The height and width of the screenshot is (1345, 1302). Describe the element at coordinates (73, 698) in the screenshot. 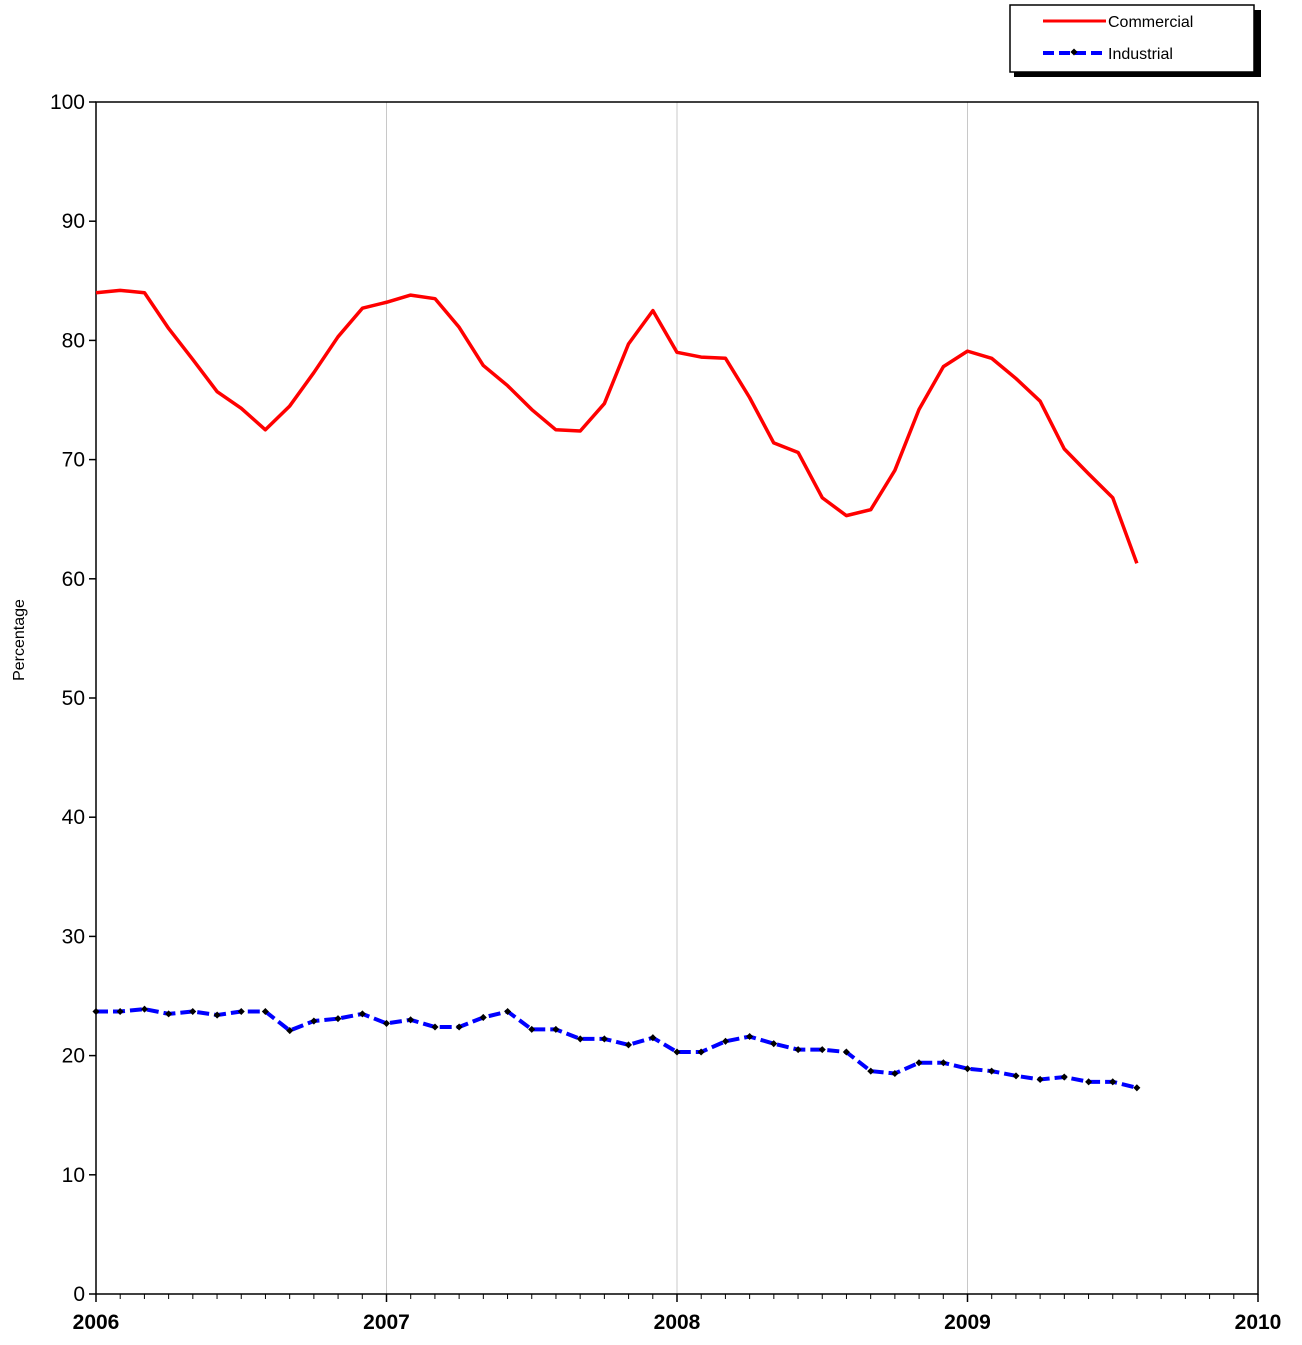

I see `y-tick-label: 50` at that location.